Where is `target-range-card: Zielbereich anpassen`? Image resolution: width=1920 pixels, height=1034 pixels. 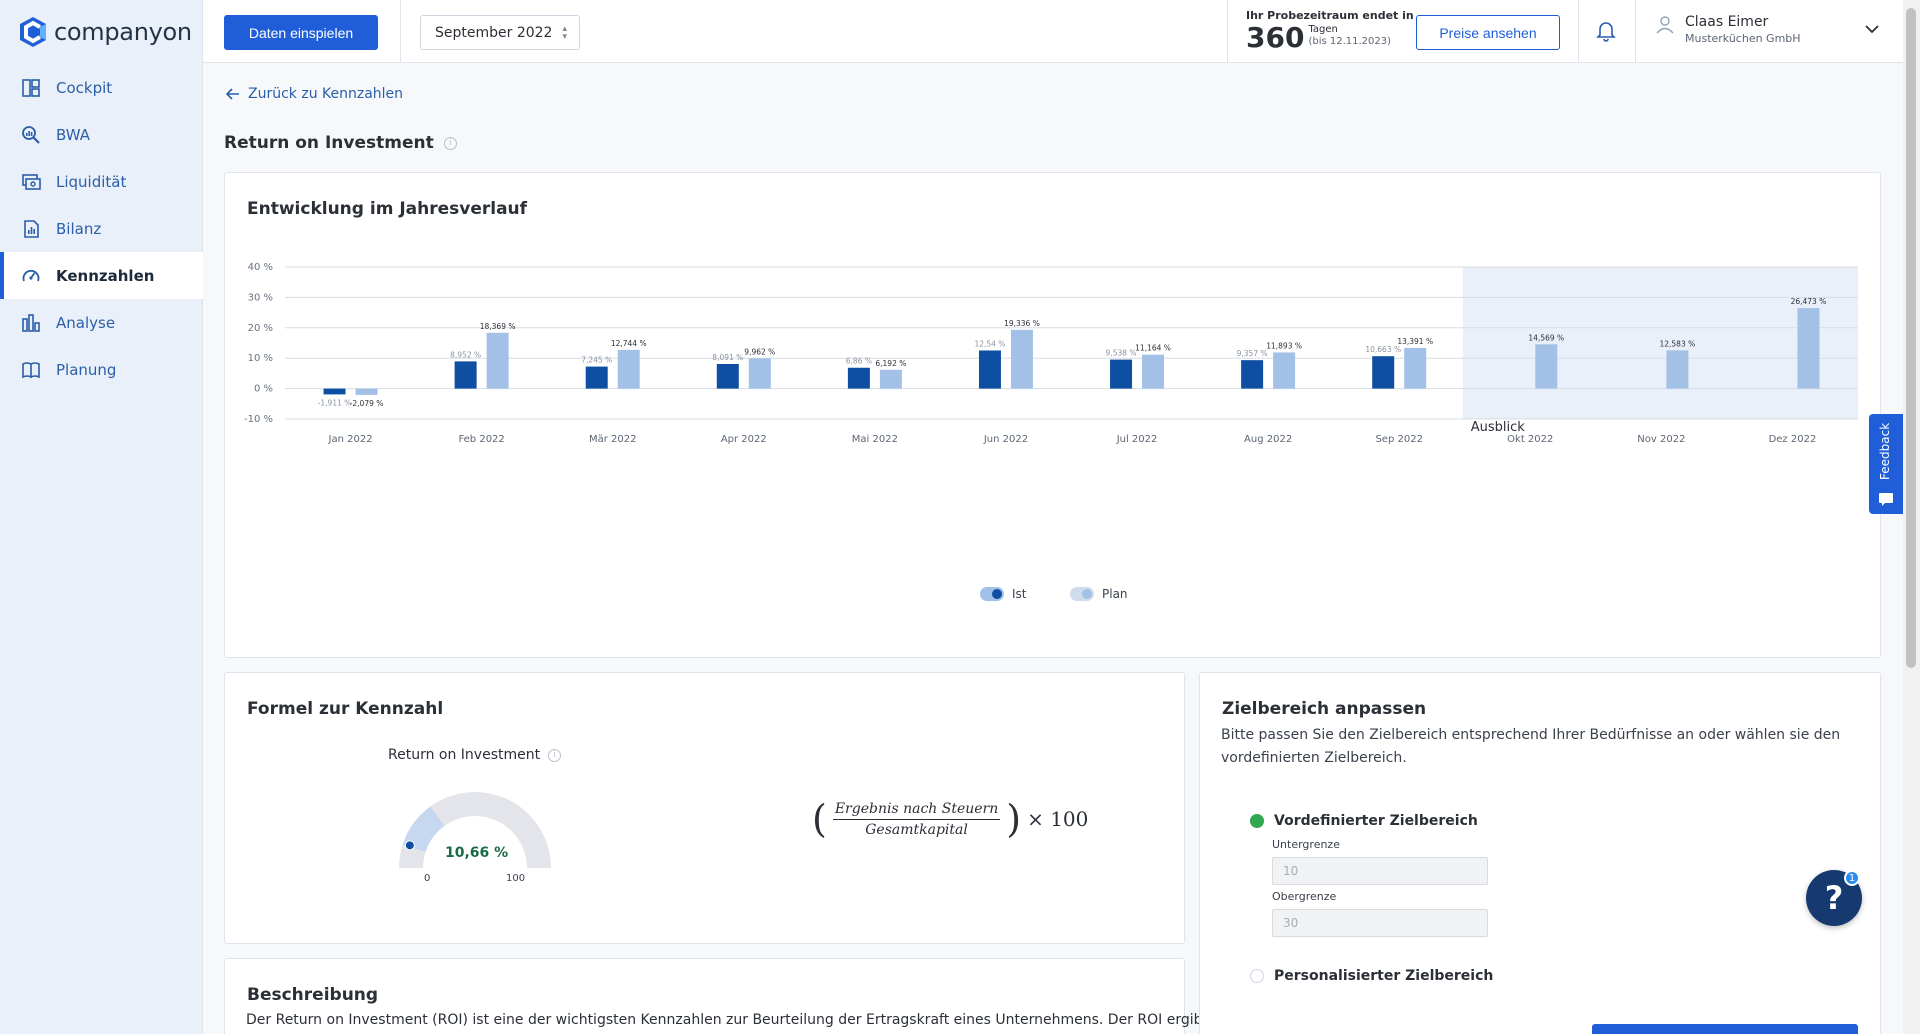
target-range-card: Zielbereich anpassen is located at coordinates (1540, 853).